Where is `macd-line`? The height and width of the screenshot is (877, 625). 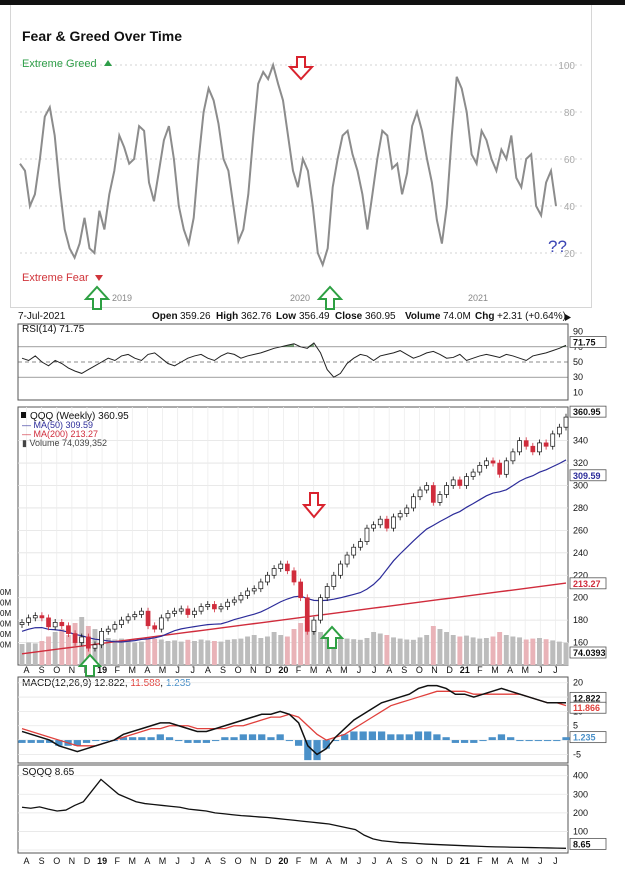 macd-line is located at coordinates (293, 720).